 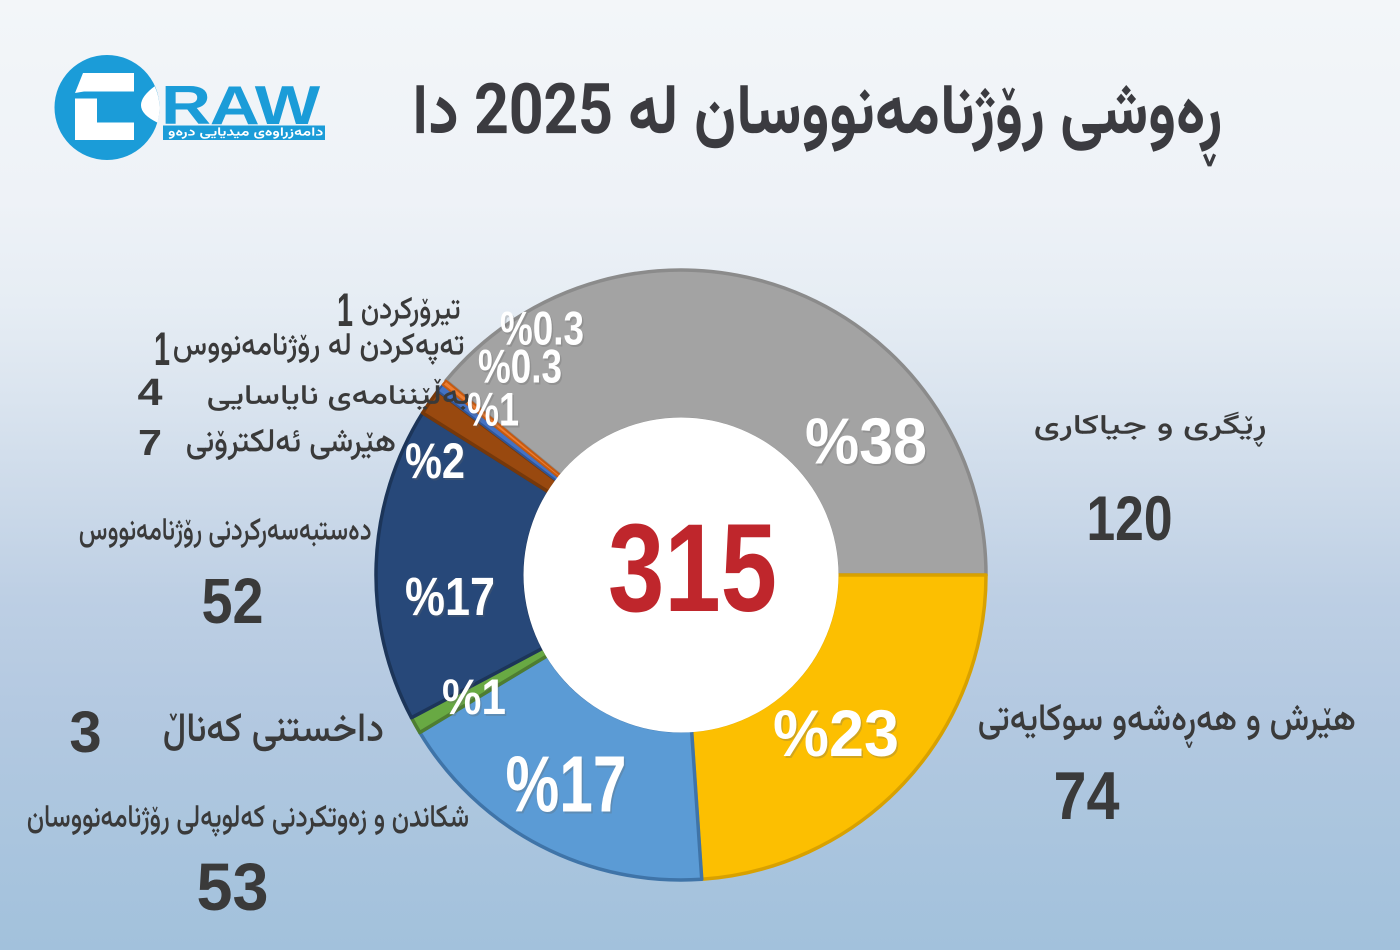 I want to click on svg-text: 52, so click(x=233, y=601).